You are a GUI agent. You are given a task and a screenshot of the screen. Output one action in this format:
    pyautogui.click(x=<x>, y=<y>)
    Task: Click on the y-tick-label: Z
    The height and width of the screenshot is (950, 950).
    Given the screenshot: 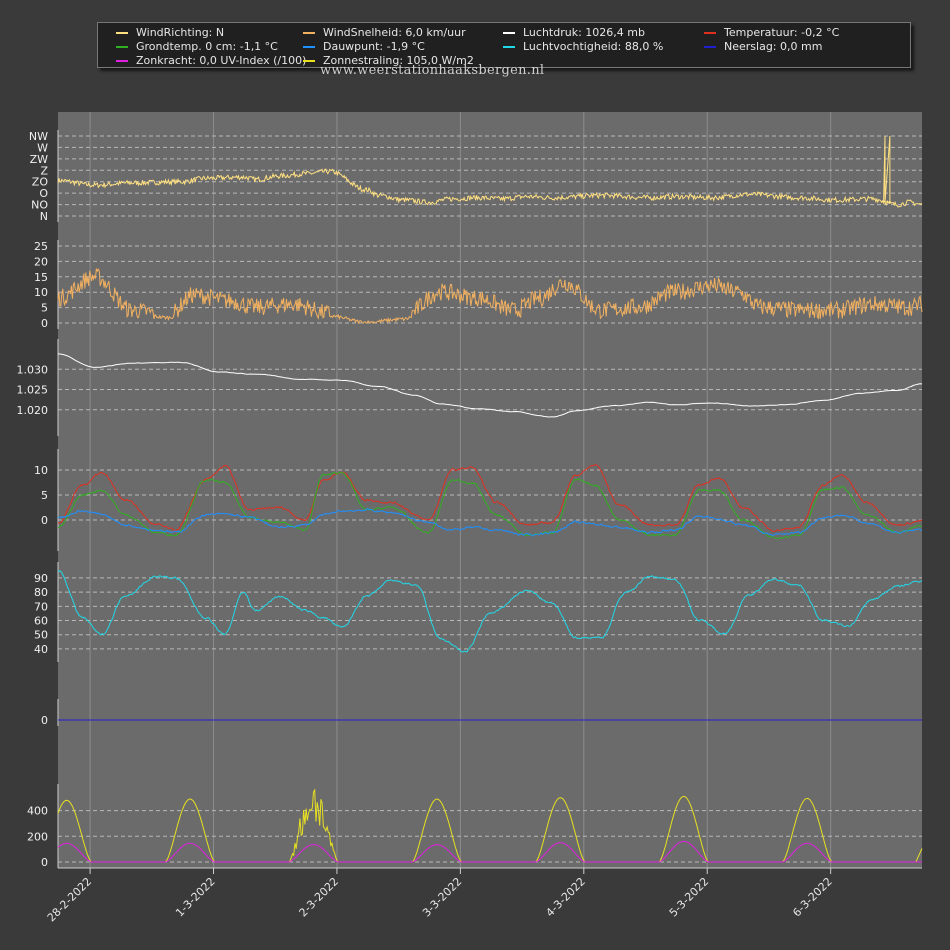 What is the action you would take?
    pyautogui.click(x=44, y=170)
    